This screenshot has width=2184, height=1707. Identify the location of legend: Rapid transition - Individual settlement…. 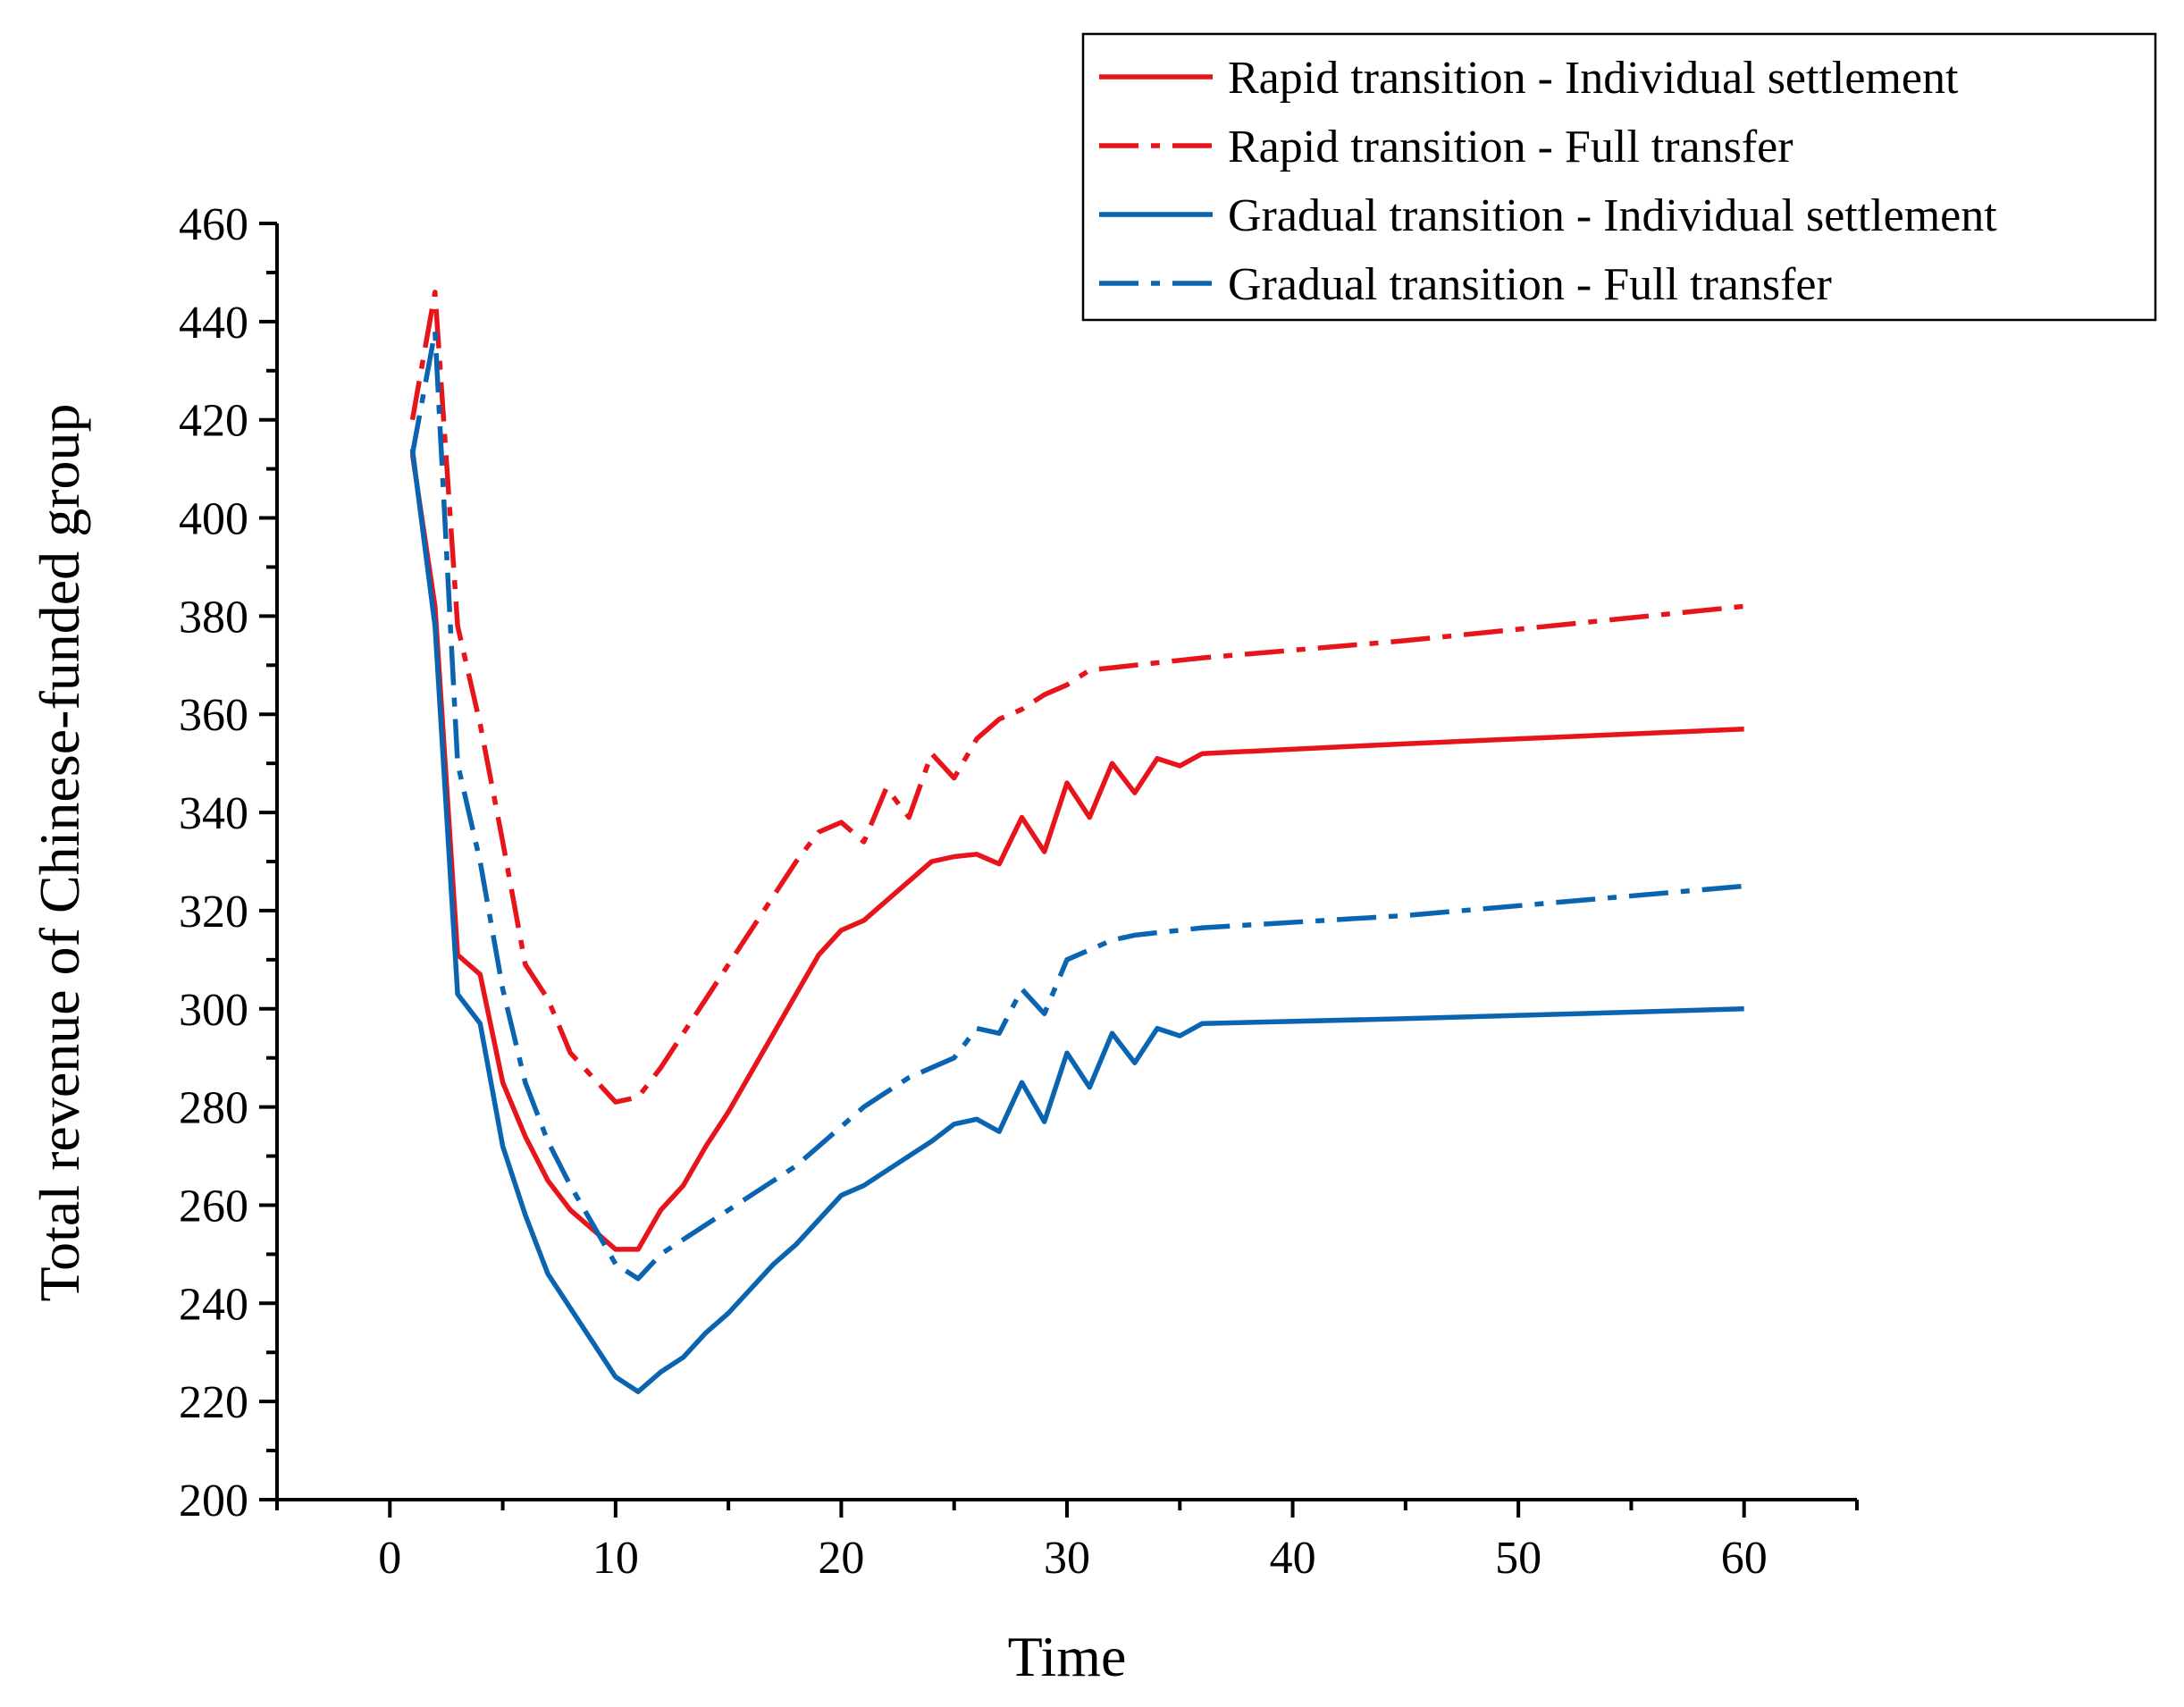
(1619, 177).